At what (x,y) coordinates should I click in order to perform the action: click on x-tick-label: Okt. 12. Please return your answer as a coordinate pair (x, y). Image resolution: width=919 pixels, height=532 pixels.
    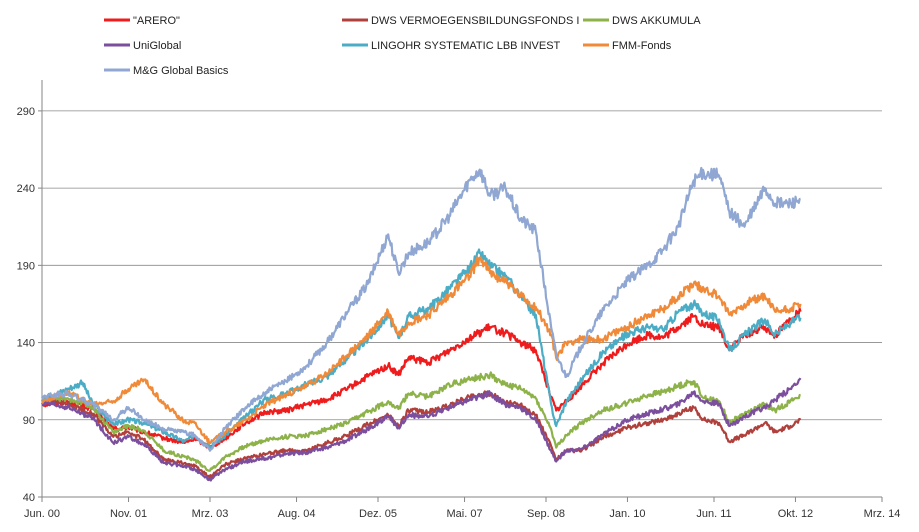
    Looking at the image, I should click on (795, 514).